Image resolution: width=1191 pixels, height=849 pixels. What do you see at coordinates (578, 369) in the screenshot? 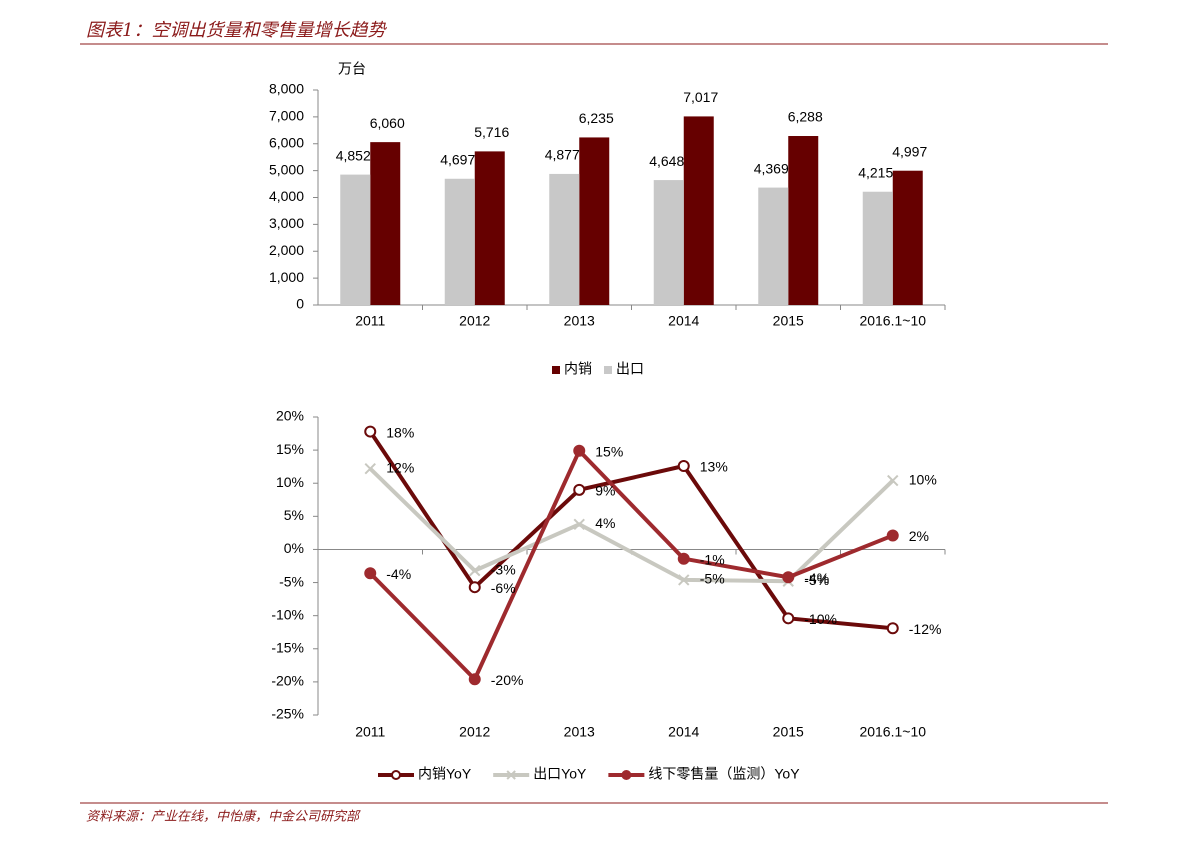
I see `legend-label: 内销` at bounding box center [578, 369].